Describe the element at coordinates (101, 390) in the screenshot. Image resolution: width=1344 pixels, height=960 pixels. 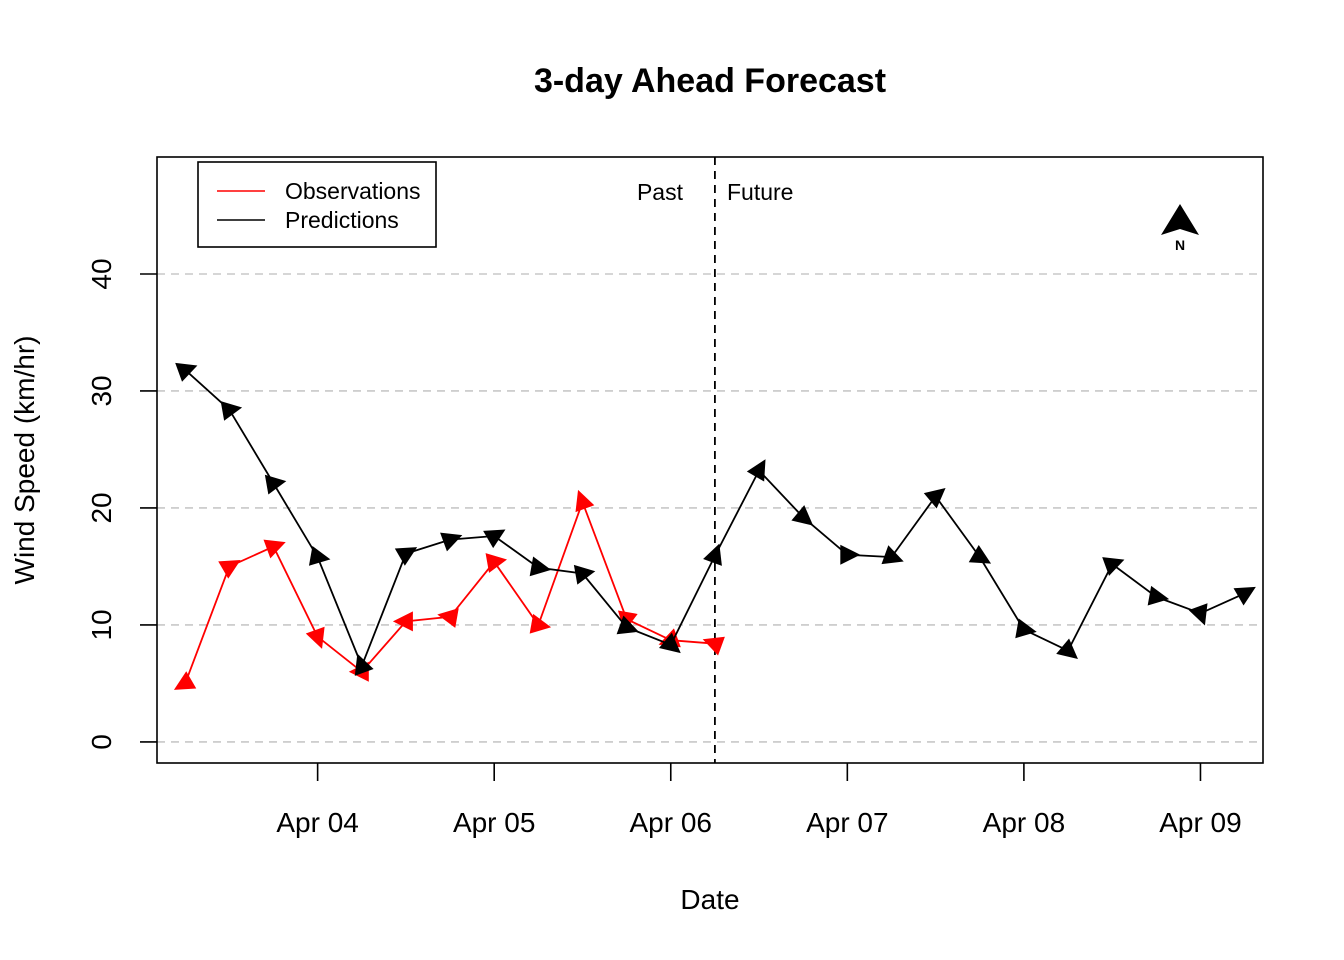
I see `y-tick-label: 30` at that location.